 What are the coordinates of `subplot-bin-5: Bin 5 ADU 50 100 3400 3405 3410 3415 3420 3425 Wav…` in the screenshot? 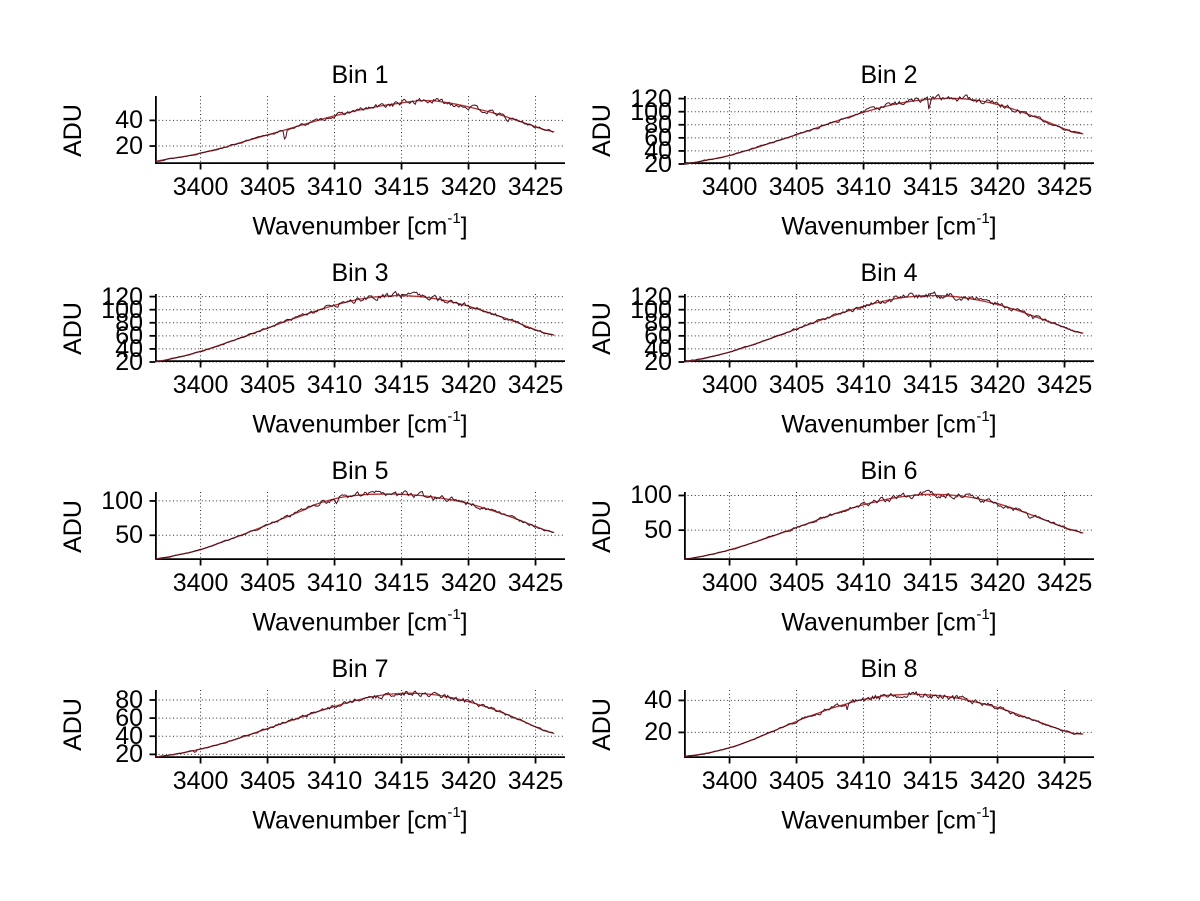 It's located at (312, 554).